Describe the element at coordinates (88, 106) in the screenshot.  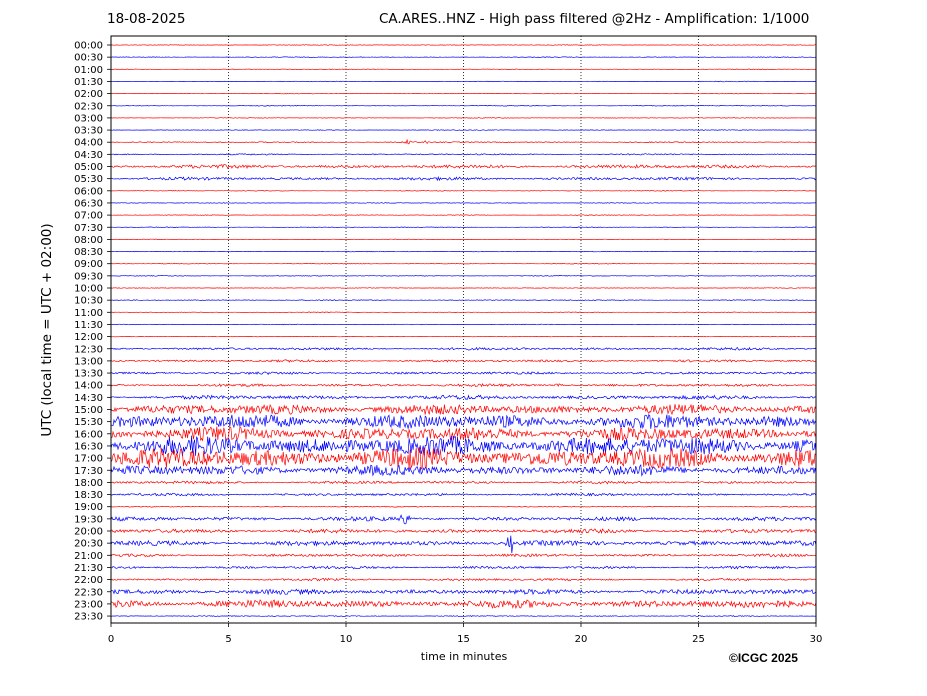
I see `y-tick-label: 02:30` at that location.